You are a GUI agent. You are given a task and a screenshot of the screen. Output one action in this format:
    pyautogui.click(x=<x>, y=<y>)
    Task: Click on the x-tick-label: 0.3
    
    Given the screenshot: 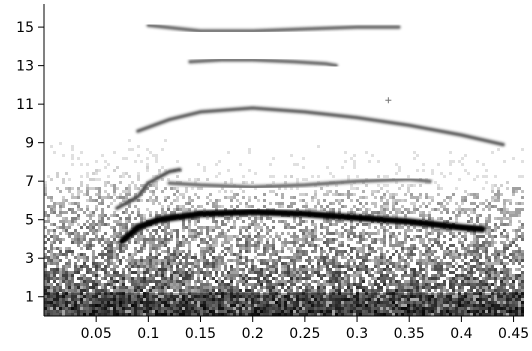 What is the action you would take?
    pyautogui.click(x=357, y=334)
    